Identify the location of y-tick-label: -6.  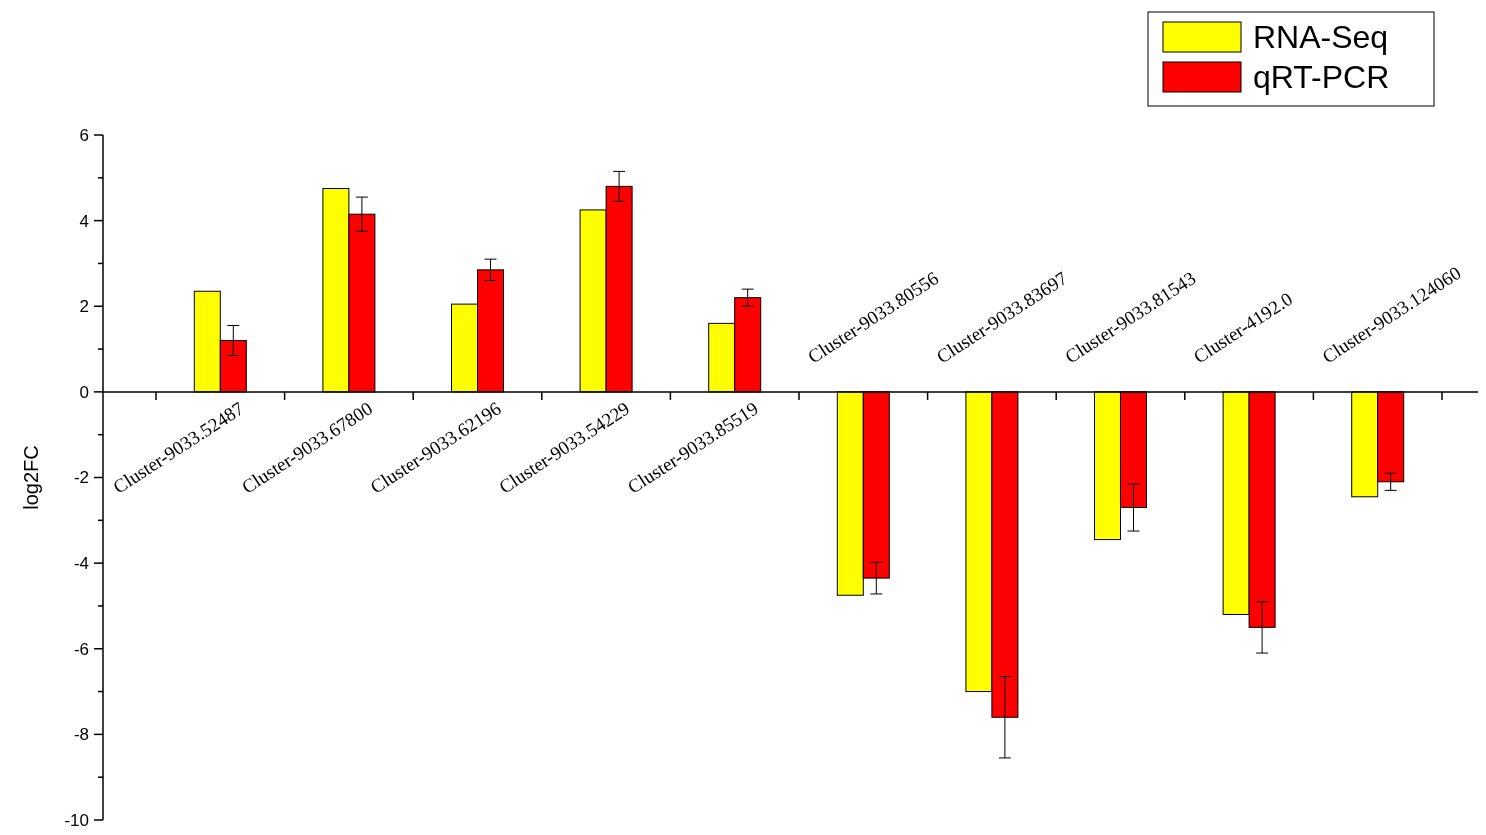
(81, 649).